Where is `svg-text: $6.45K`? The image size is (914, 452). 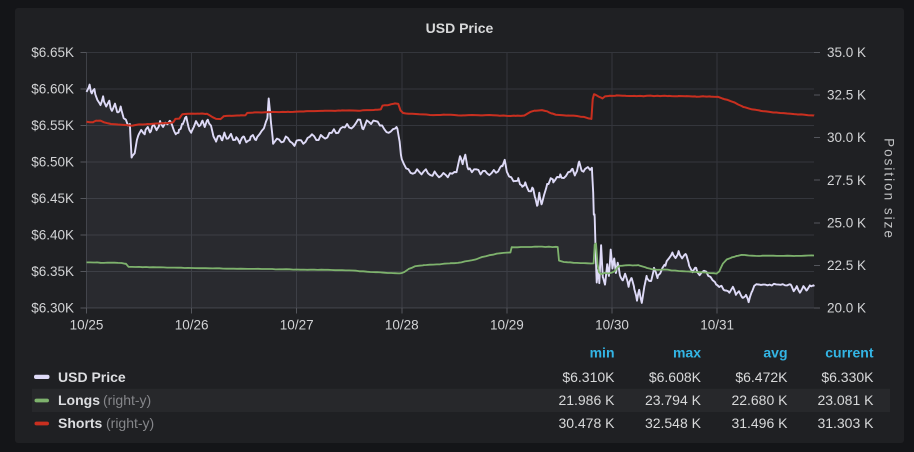 svg-text: $6.45K is located at coordinates (52, 198).